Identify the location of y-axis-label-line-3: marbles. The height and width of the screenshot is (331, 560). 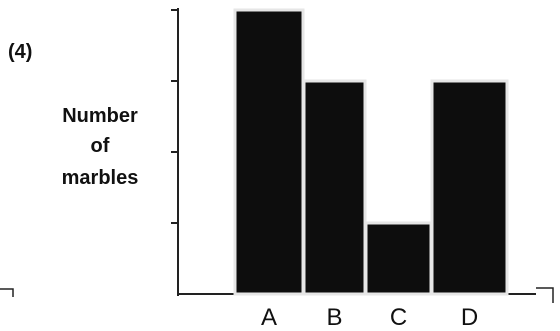
(100, 178).